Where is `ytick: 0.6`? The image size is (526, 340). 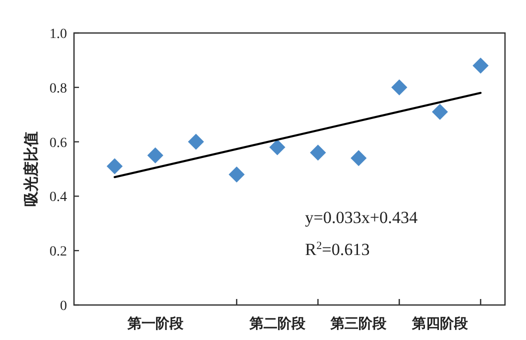
ytick: 0.6 is located at coordinates (58, 143).